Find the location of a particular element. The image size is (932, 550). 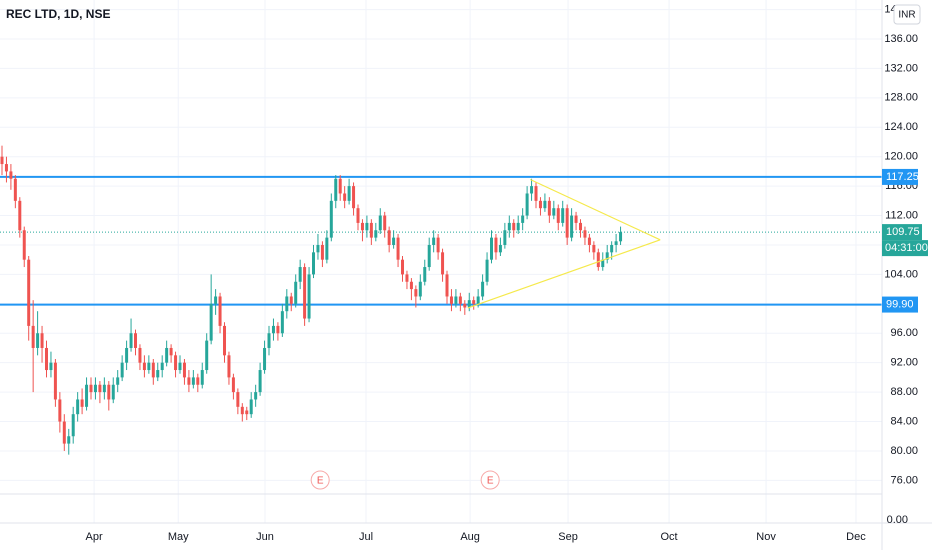

countdown-box is located at coordinates (905, 248).